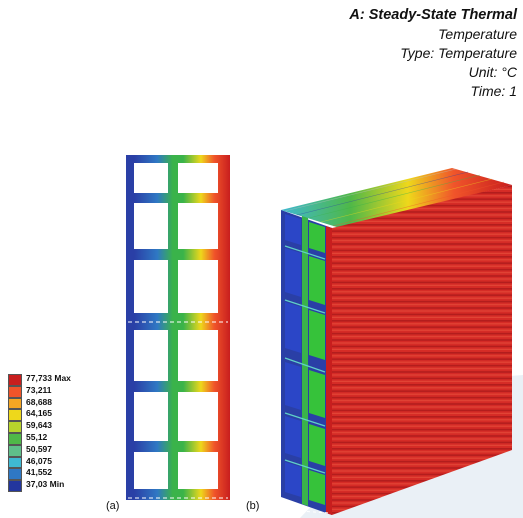 Image resolution: width=523 pixels, height=518 pixels. What do you see at coordinates (178, 327) in the screenshot?
I see `panel-a-cross-section` at bounding box center [178, 327].